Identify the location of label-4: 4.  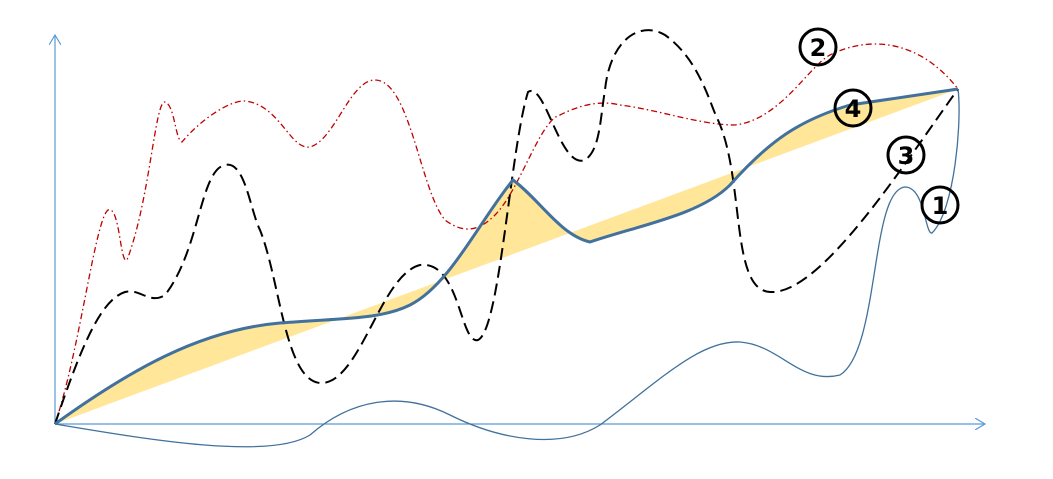
(853, 108).